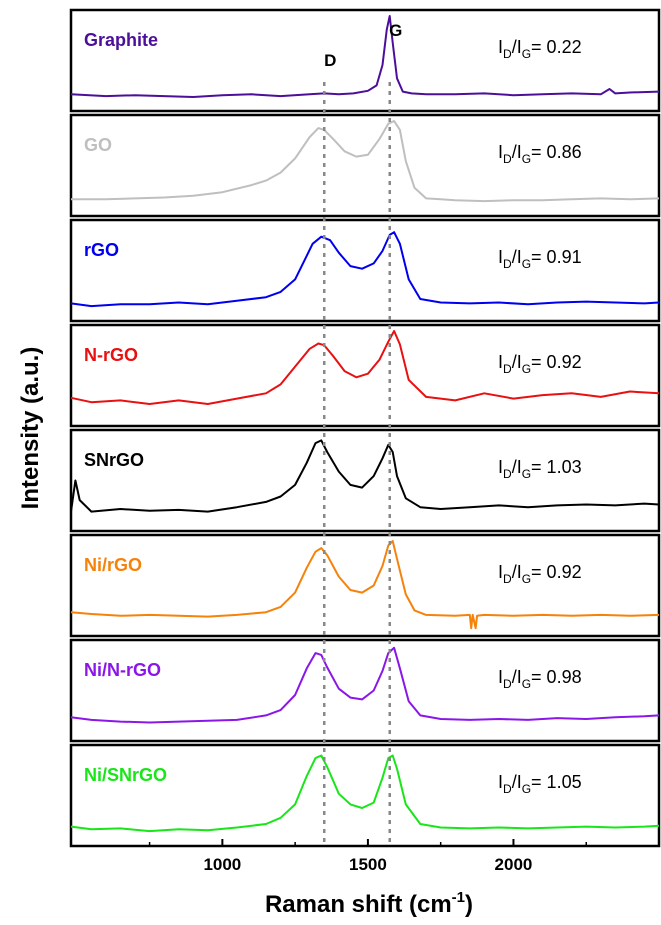  I want to click on panel-frame-snrgo, so click(365, 480).